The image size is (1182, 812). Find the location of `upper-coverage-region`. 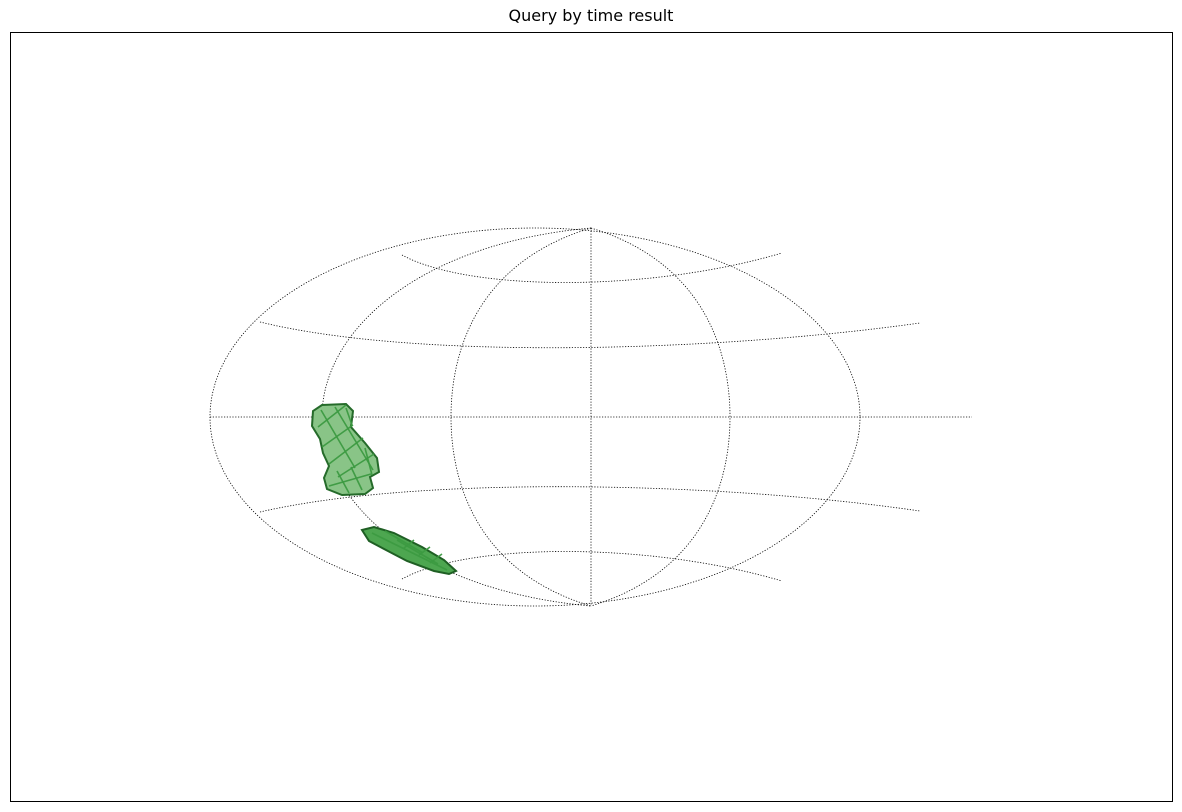

upper-coverage-region is located at coordinates (345, 449).